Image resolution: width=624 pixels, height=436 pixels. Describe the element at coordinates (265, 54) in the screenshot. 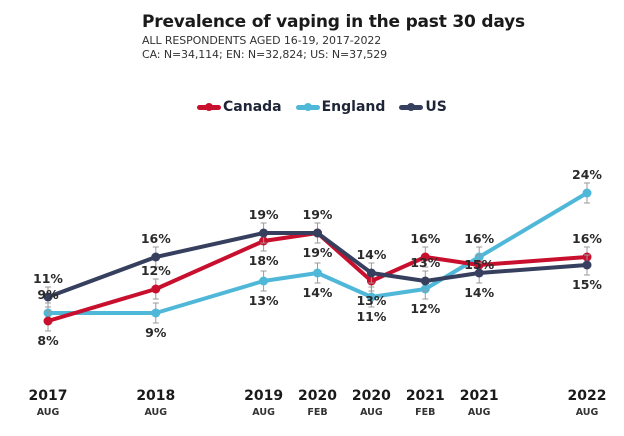

I see `chart-subtitle-sample-sizes: CA: N=34,114; EN: N=32,824; US: N=37,529` at that location.